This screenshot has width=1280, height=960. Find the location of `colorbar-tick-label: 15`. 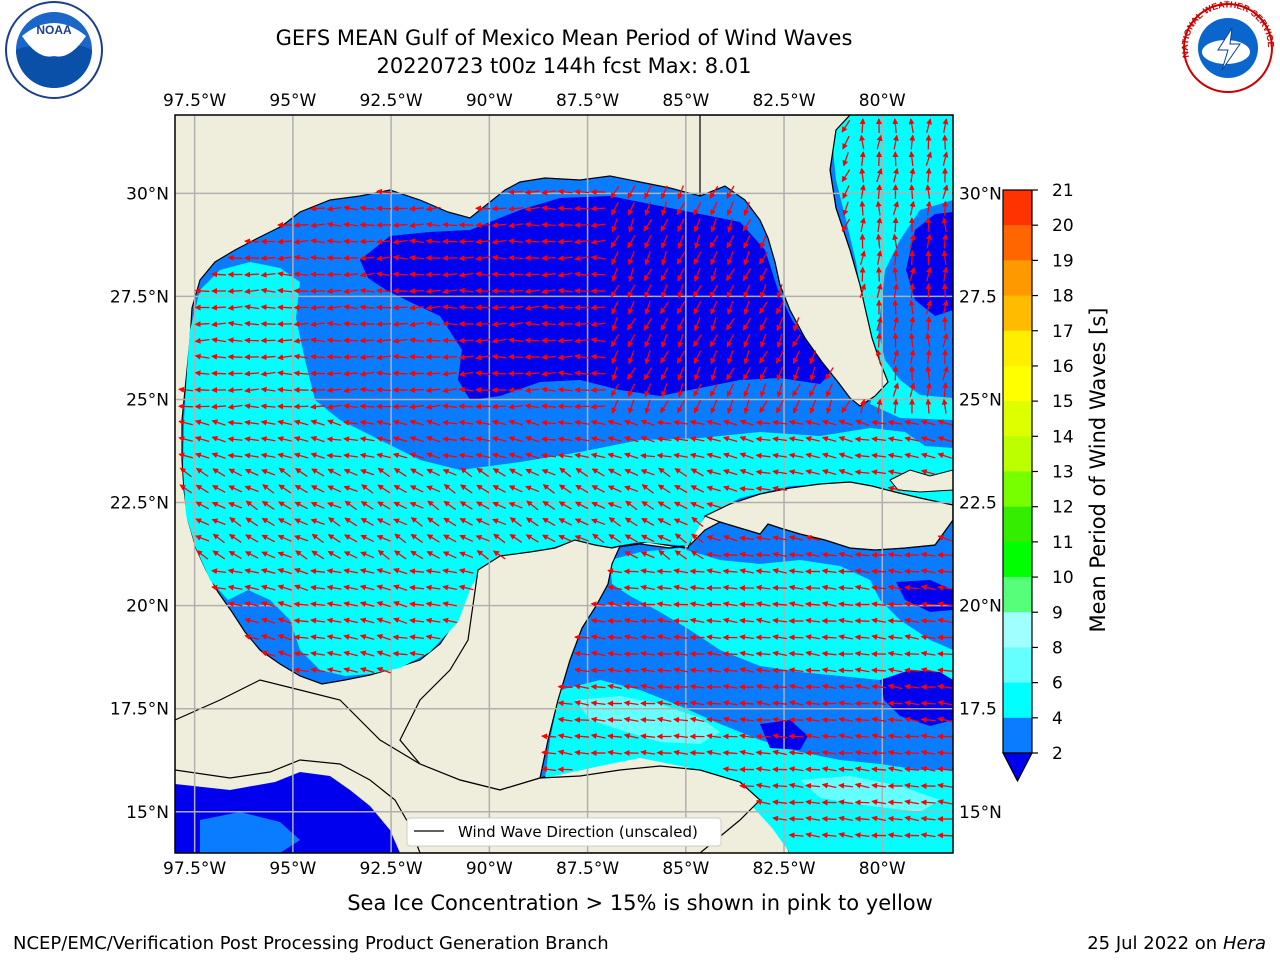

colorbar-tick-label: 15 is located at coordinates (1063, 402).